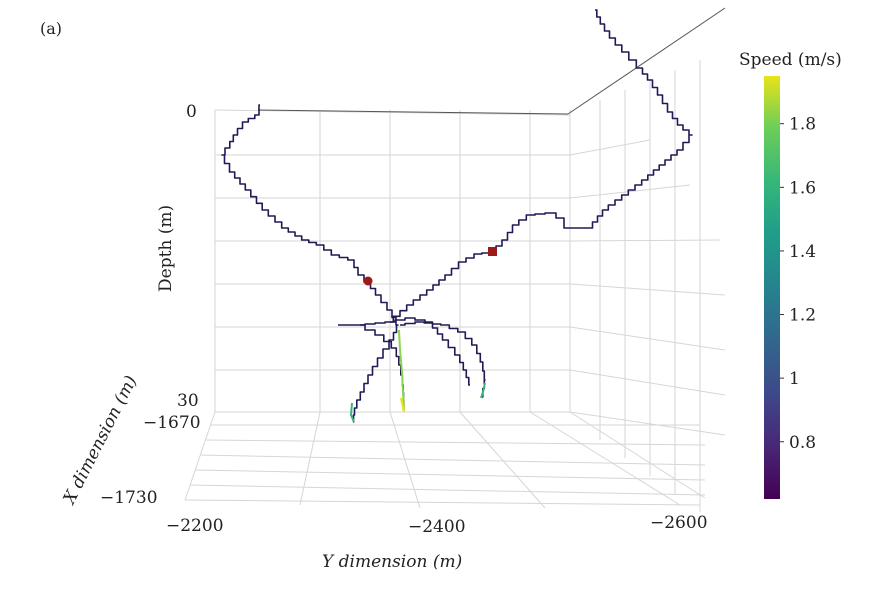 The height and width of the screenshot is (591, 880). Describe the element at coordinates (790, 60) in the screenshot. I see `colorbar-title: Speed (m/s)` at that location.